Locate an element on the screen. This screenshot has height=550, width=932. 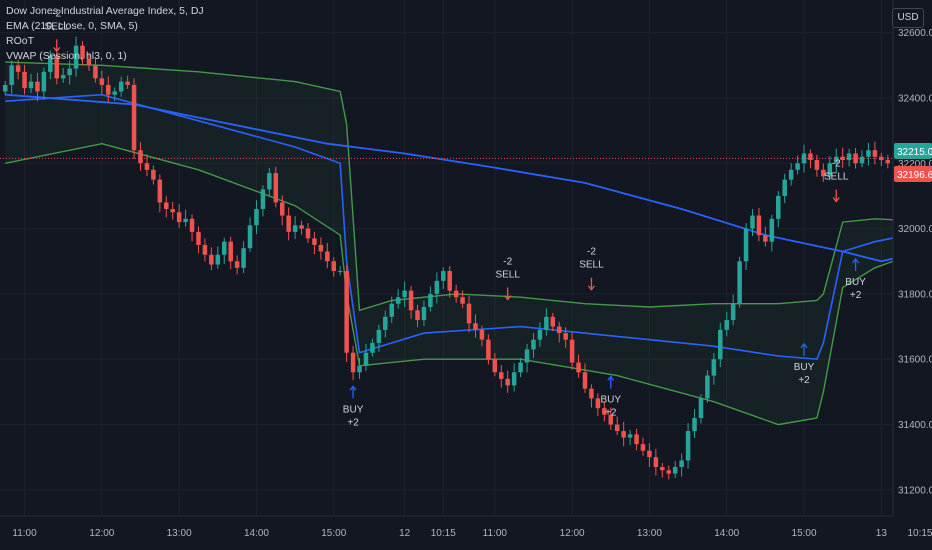
price-tick-label: 31600.00 is located at coordinates (915, 360).